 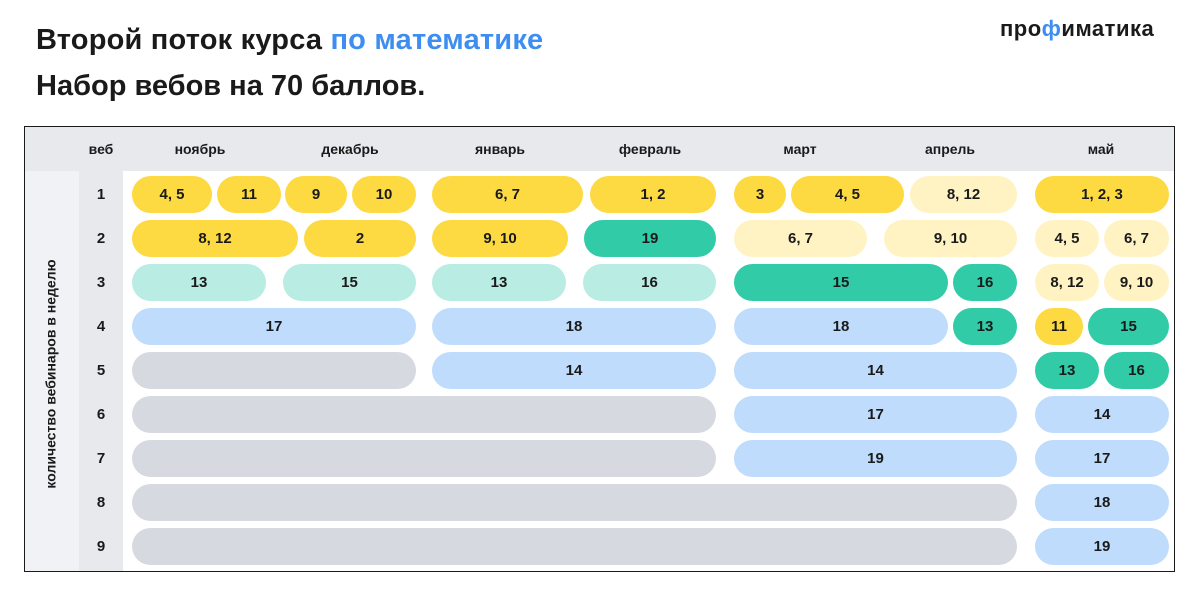 I want to click on webinar-pill: 2, so click(x=360, y=238).